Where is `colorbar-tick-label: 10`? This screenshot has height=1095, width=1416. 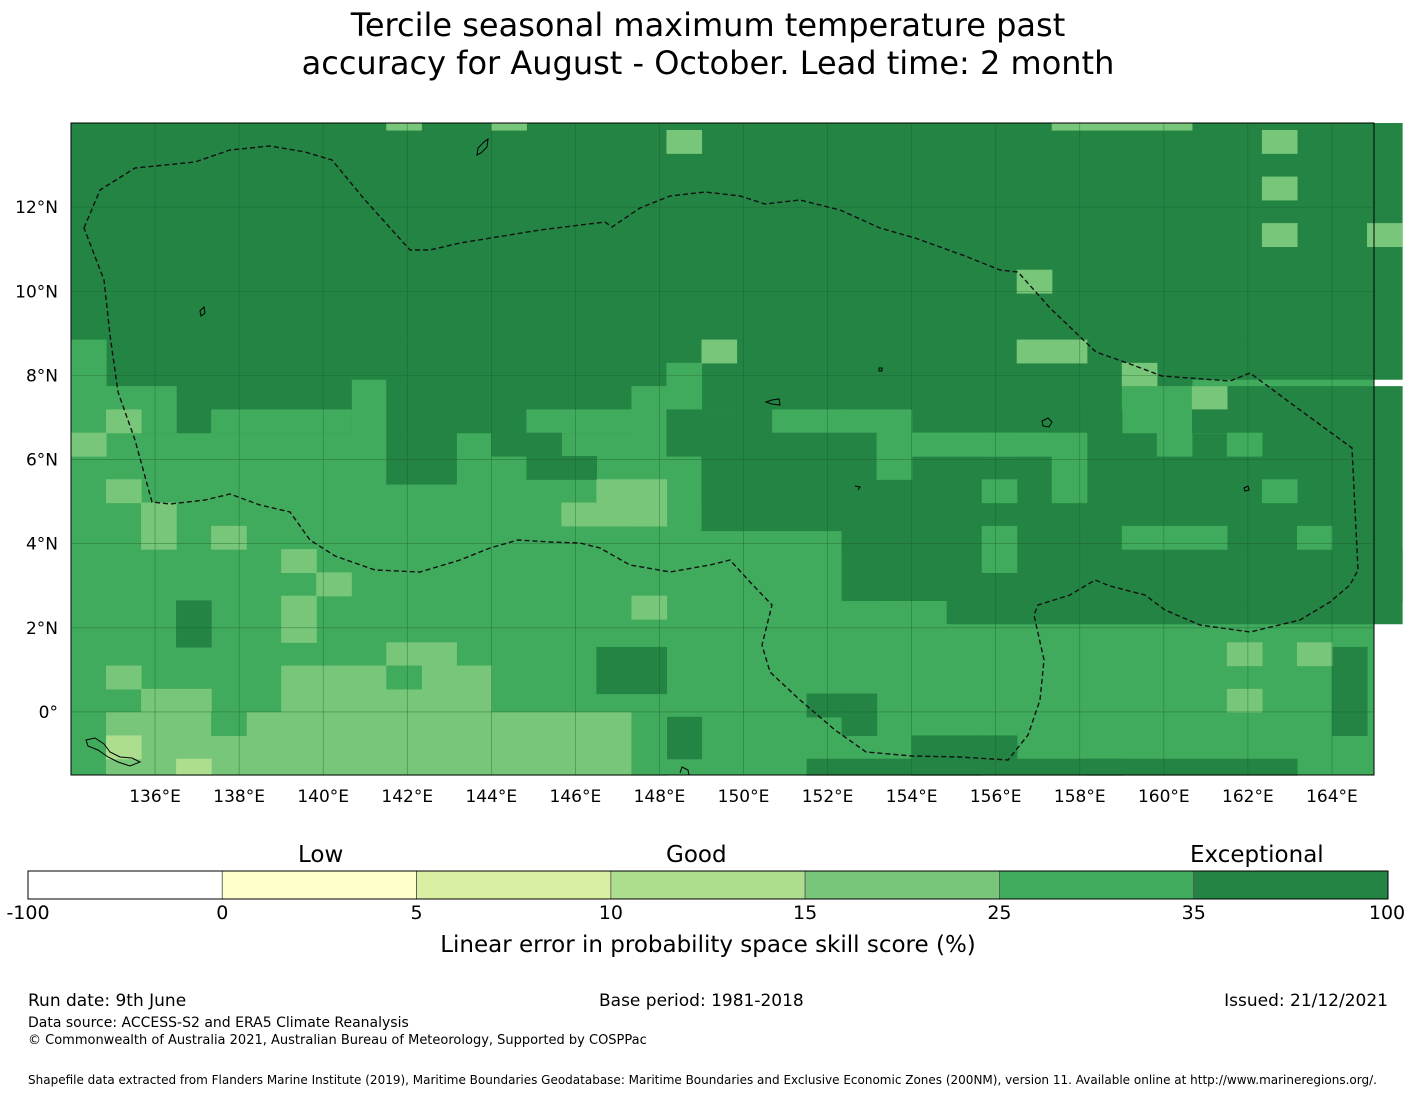 colorbar-tick-label: 10 is located at coordinates (610, 913).